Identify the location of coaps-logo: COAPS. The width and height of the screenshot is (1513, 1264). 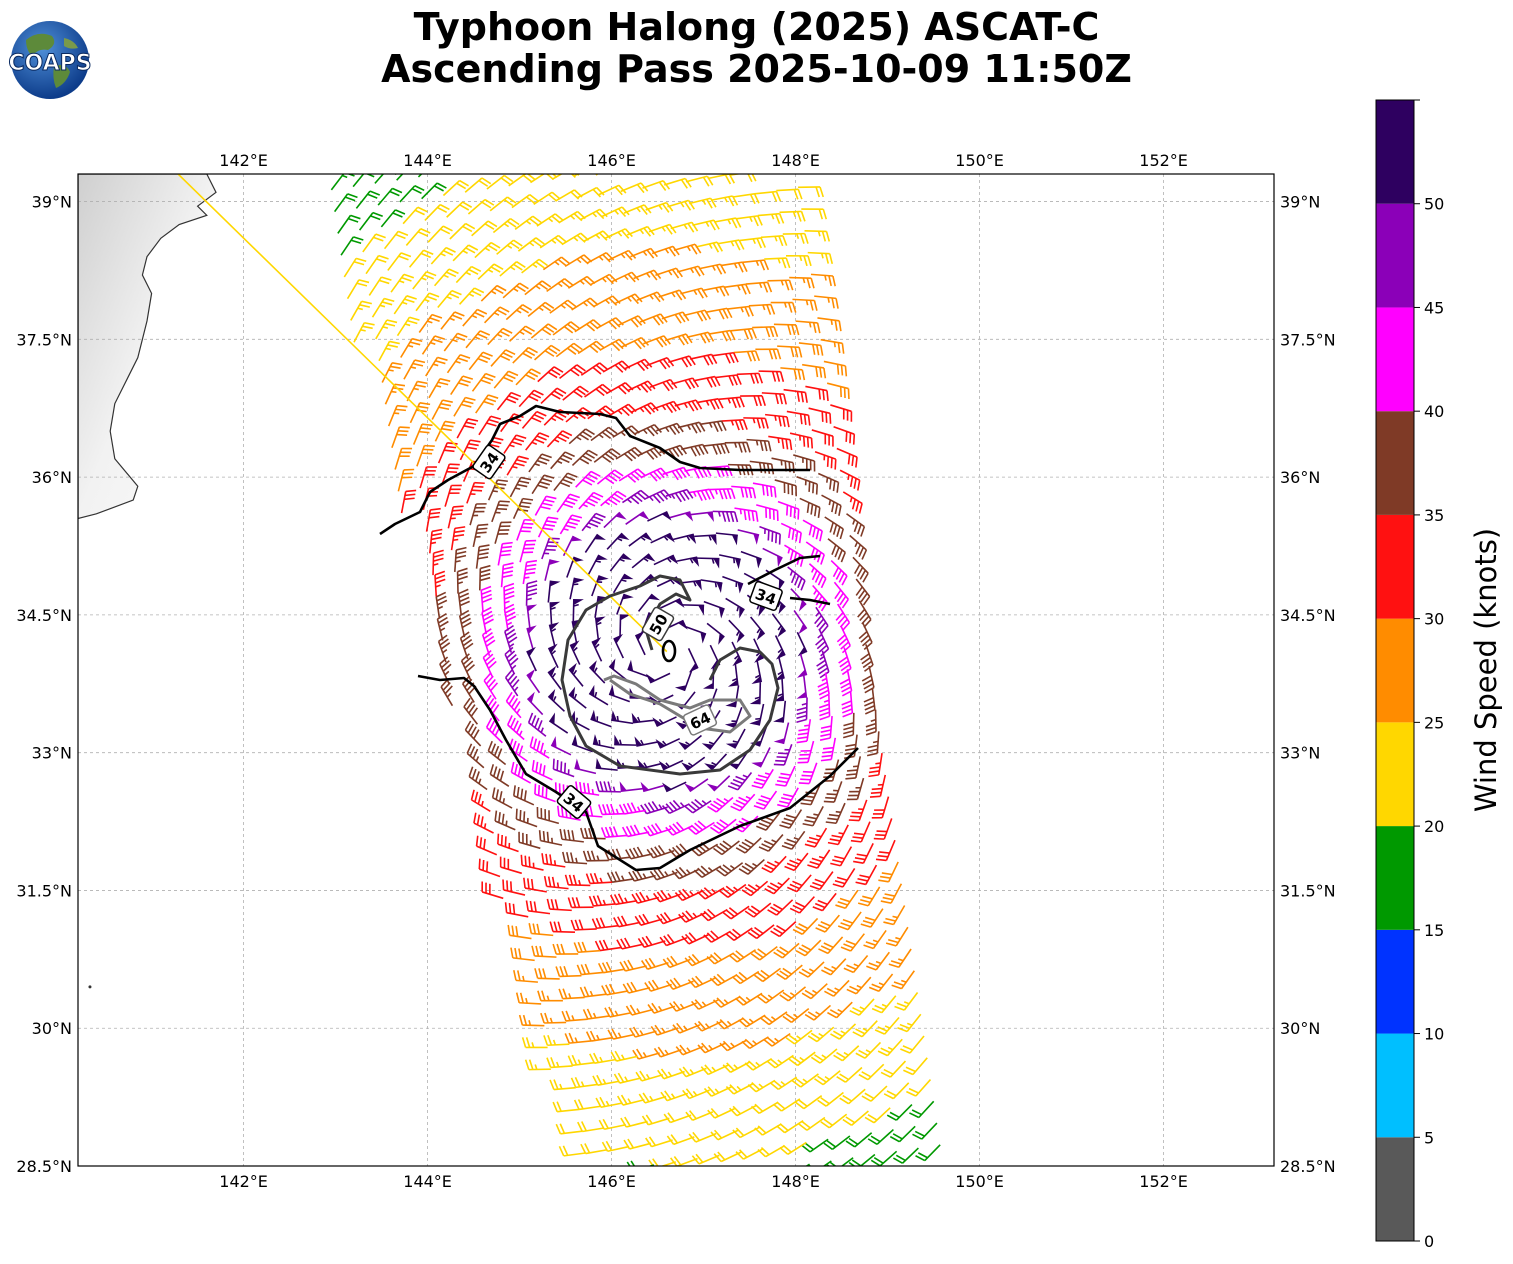
(50, 60).